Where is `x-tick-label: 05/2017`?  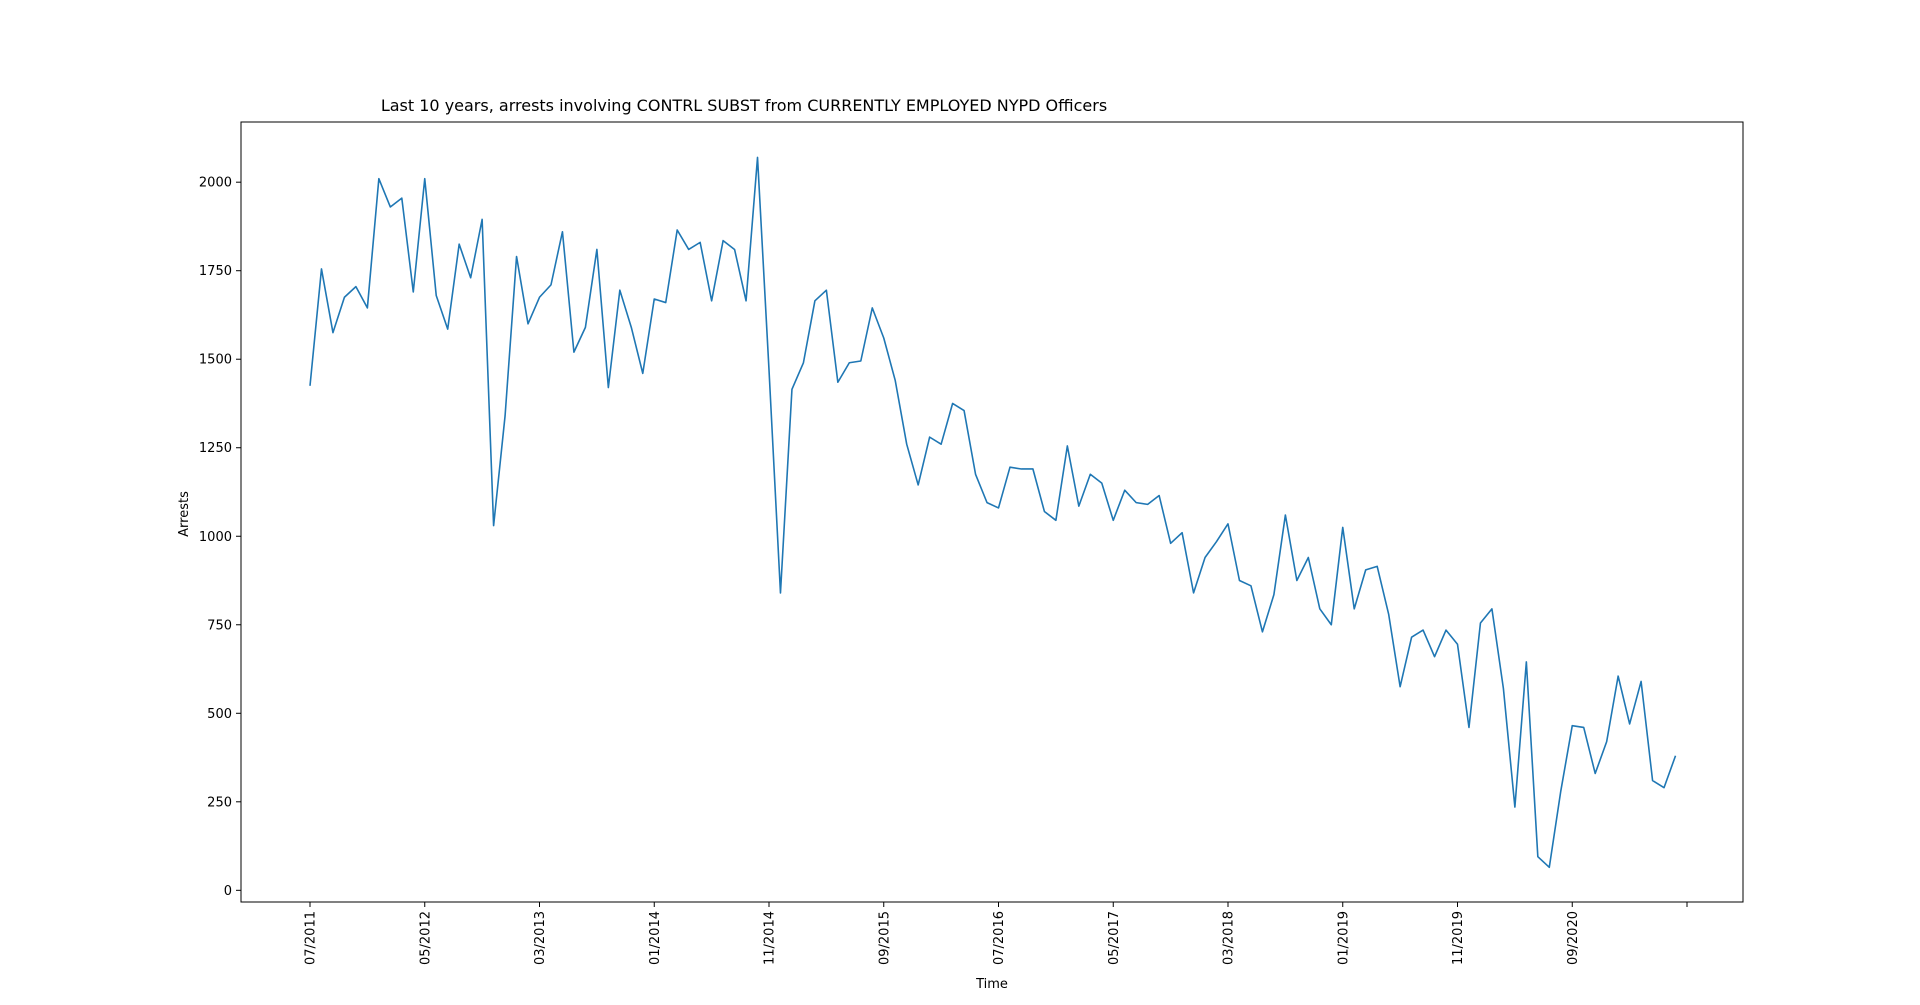
x-tick-label: 05/2017 is located at coordinates (1114, 938).